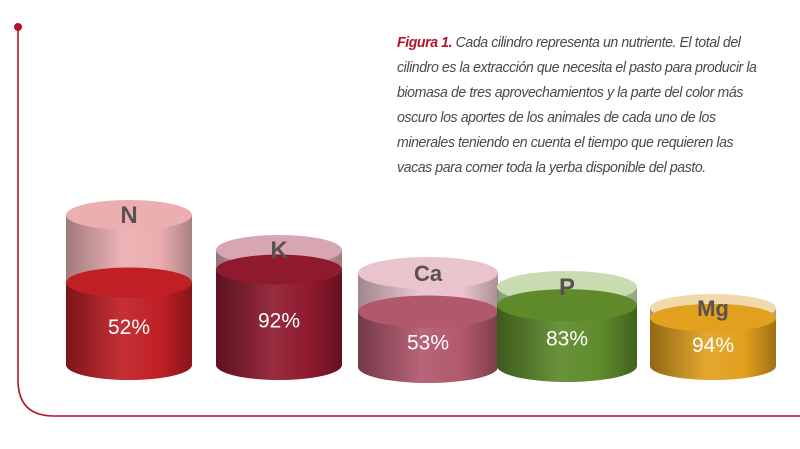 The width and height of the screenshot is (800, 449). What do you see at coordinates (567, 339) in the screenshot?
I see `cylinder-value-p: 83%` at bounding box center [567, 339].